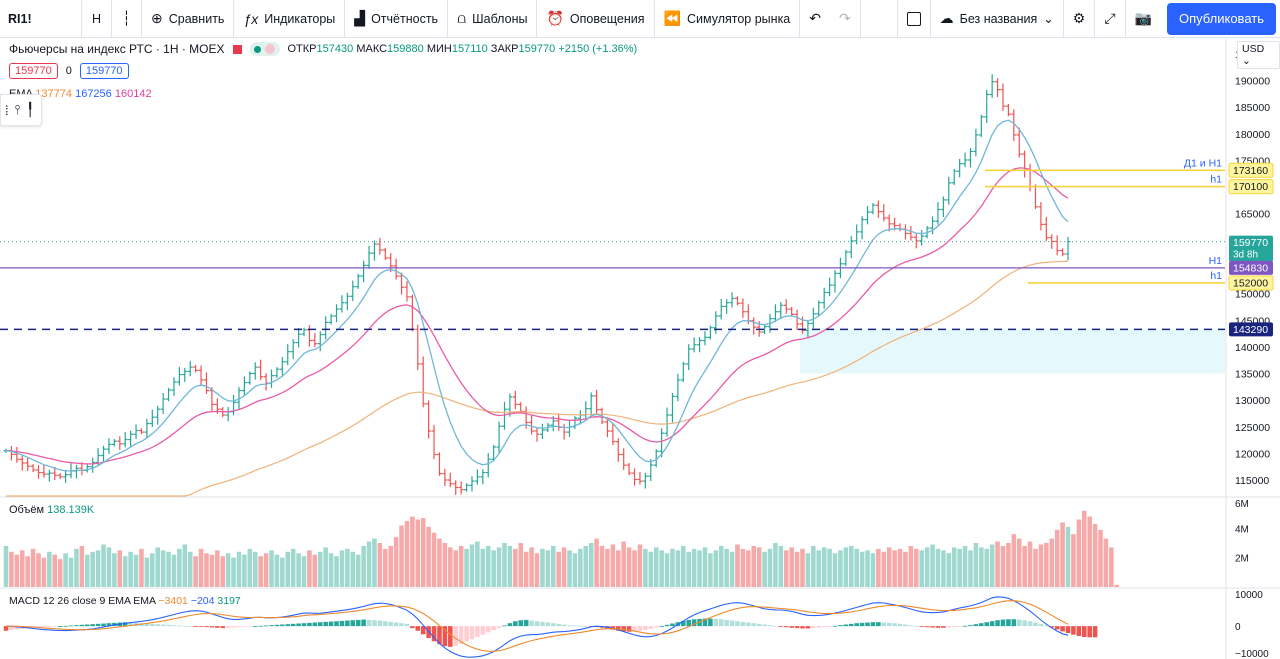  Describe the element at coordinates (33, 71) in the screenshot. I see `sell-price-button: 159770` at that location.